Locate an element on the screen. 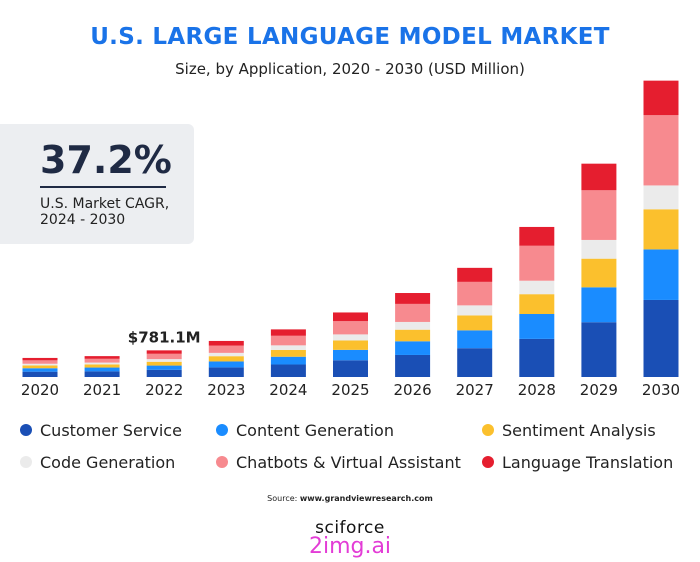 The image size is (700, 562). cagr-label: U.S. Market CAGR, 2024 - 2030 is located at coordinates (105, 212).